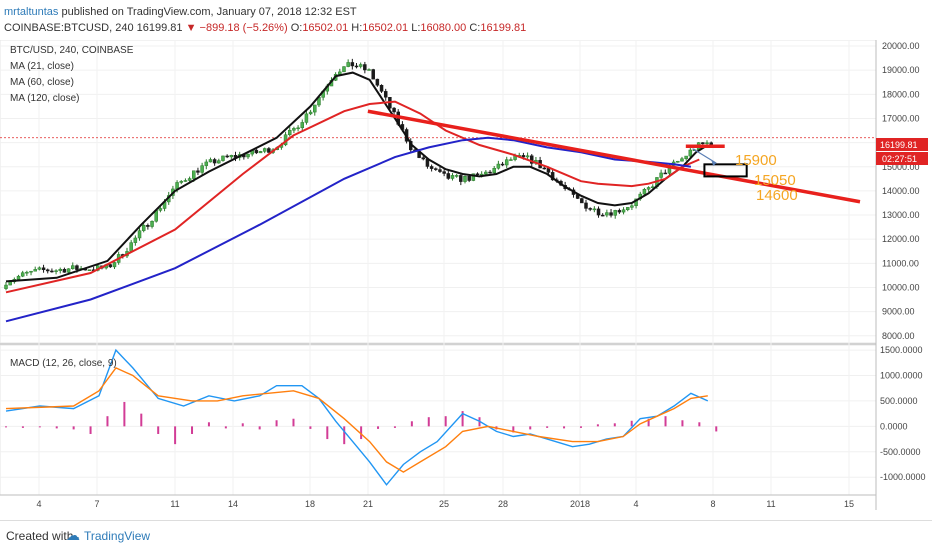 The image size is (932, 551). What do you see at coordinates (356, 420) in the screenshot?
I see `signal-line` at bounding box center [356, 420].